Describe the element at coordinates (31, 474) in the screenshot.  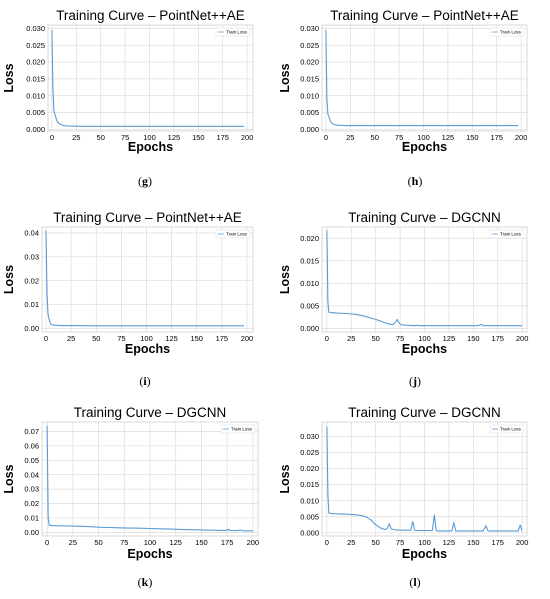
I see `y-tick-label: 0.04` at that location.